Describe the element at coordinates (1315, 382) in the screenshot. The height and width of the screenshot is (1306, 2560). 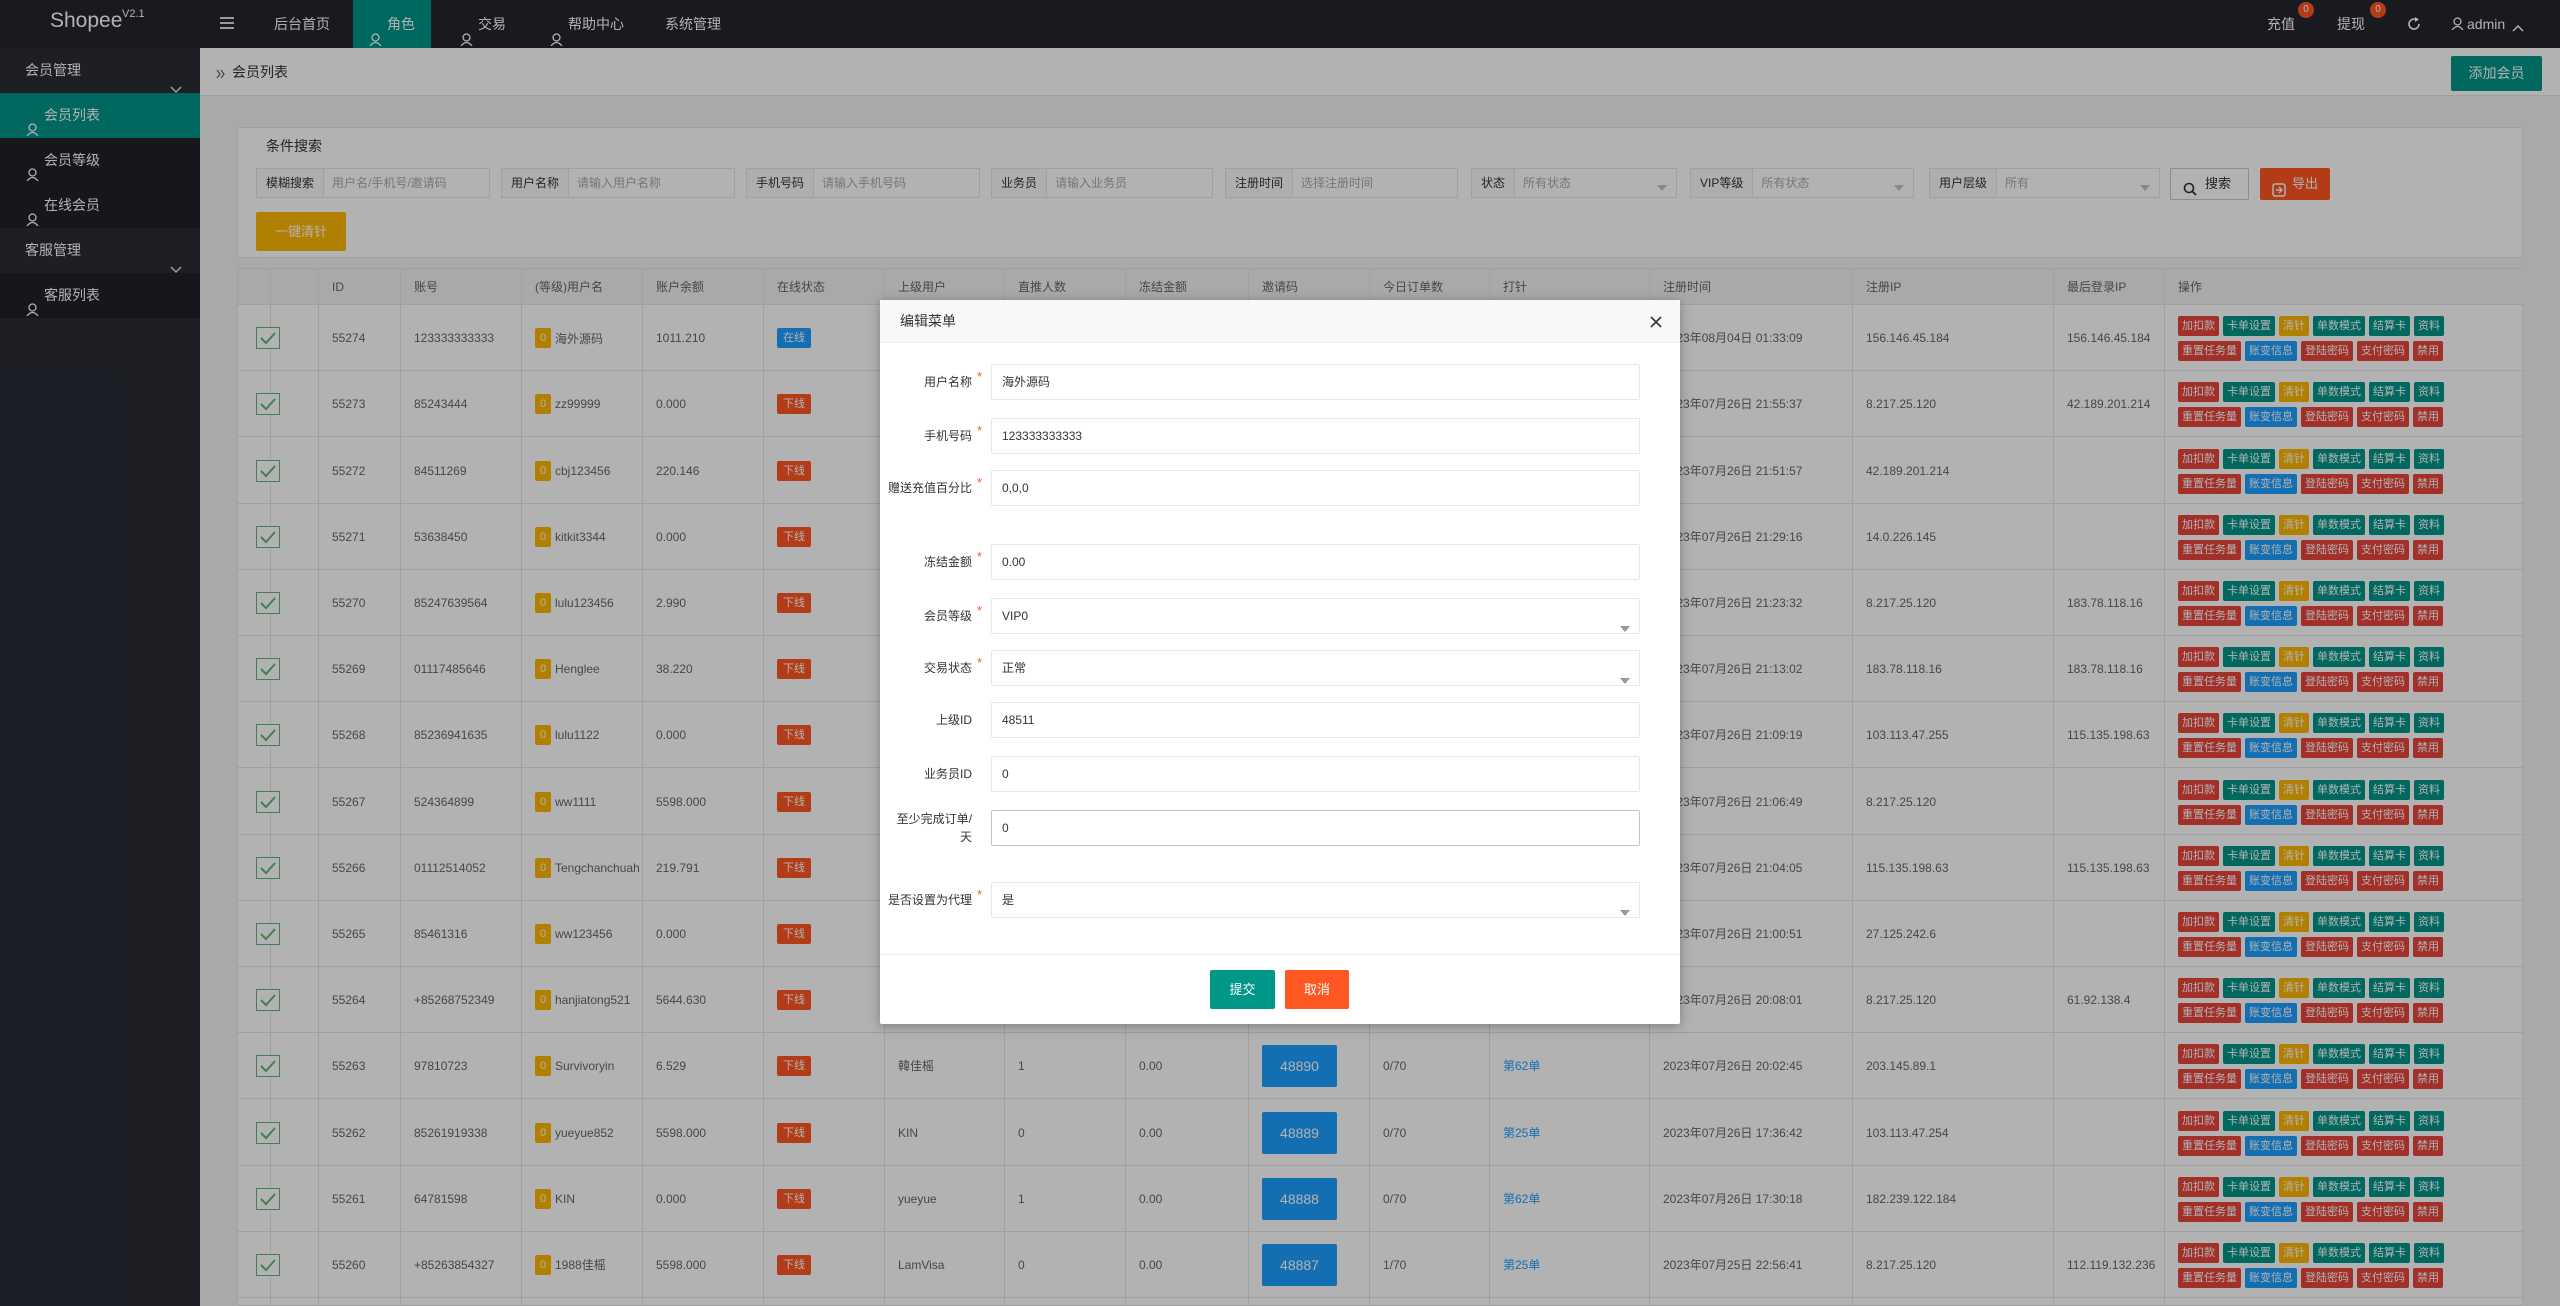
I see `form-input: 海外源码` at that location.